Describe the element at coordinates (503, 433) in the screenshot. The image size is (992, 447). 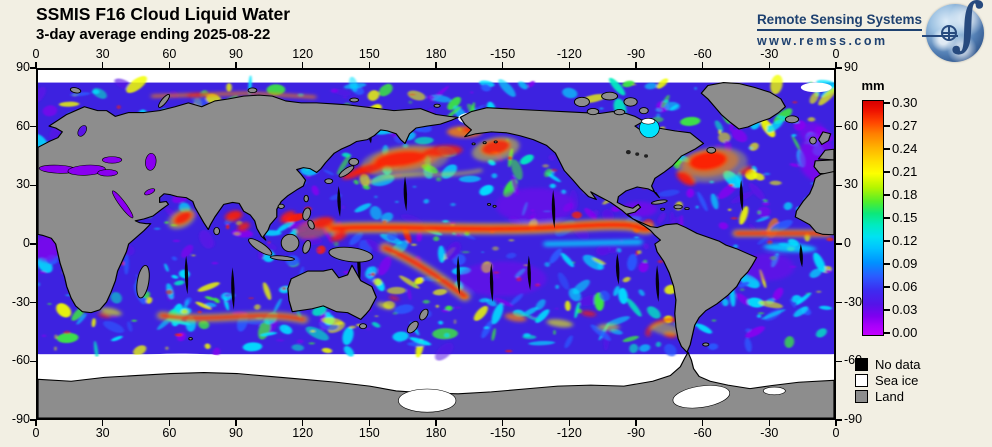
I see `x-tick-label-bottom: -150` at that location.